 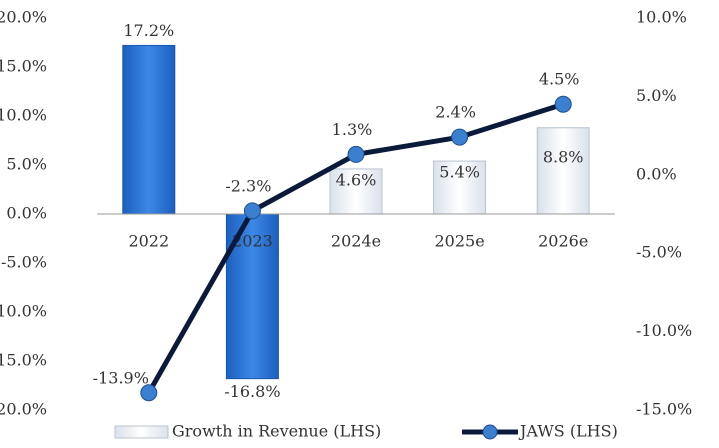 I want to click on y2-tick-label: -5.0%, so click(x=659, y=252).